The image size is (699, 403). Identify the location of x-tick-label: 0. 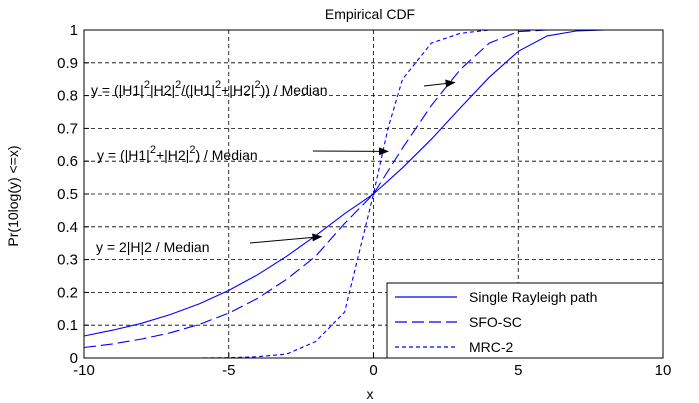
(373, 370).